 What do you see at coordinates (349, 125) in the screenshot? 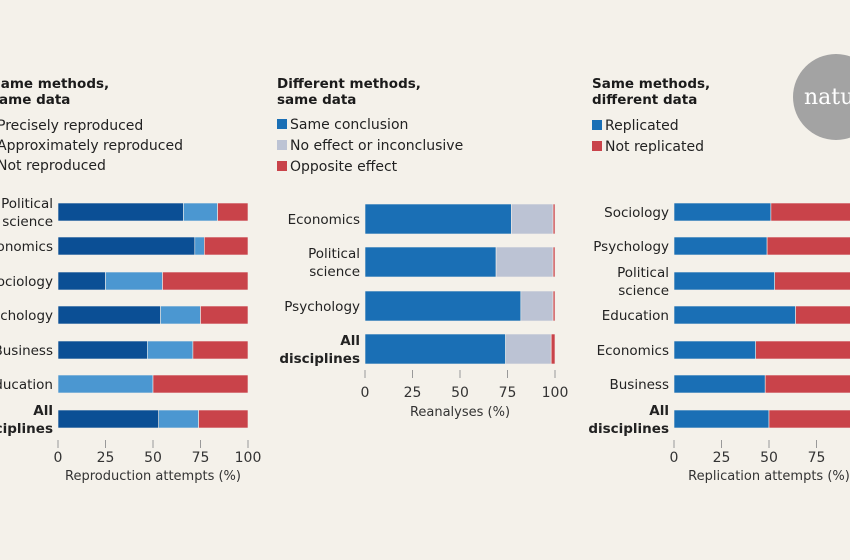
I see `legend-label: Same conclusion` at bounding box center [349, 125].